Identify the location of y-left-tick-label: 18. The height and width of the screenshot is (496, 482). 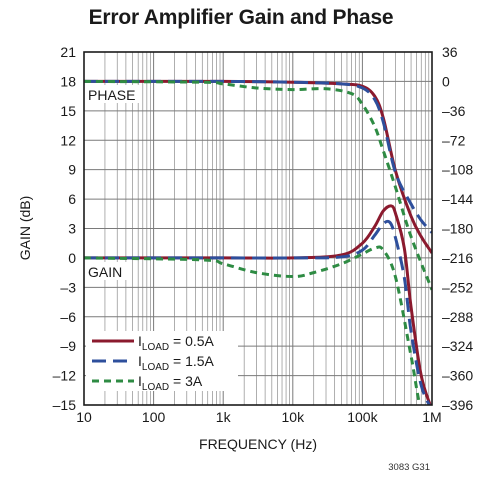
(68, 81).